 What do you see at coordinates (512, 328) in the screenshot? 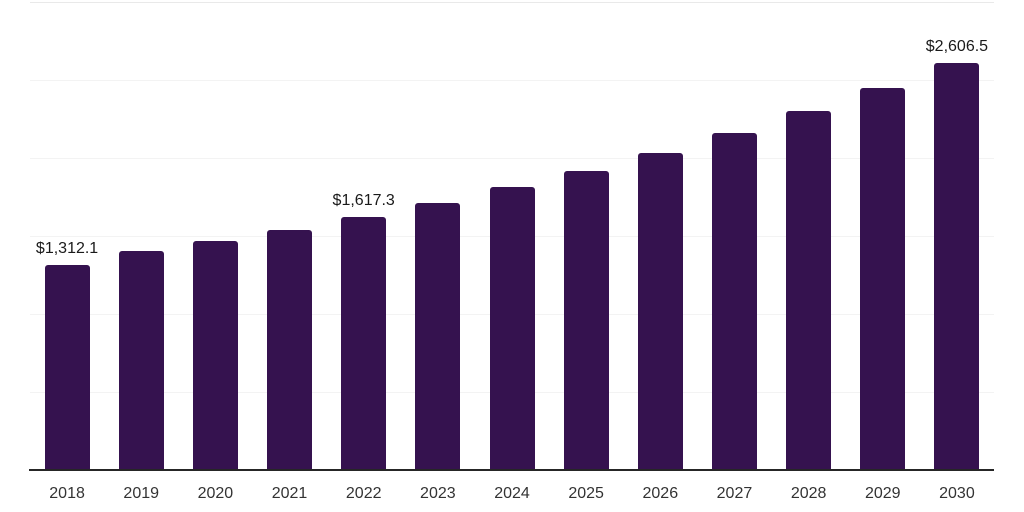
I see `bar-2024` at bounding box center [512, 328].